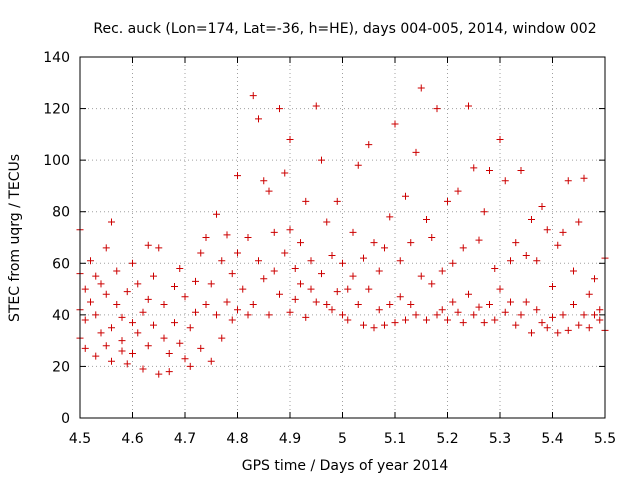 This screenshot has height=480, width=640. Describe the element at coordinates (56, 110) in the screenshot. I see `y-tick-label: 120` at that location.